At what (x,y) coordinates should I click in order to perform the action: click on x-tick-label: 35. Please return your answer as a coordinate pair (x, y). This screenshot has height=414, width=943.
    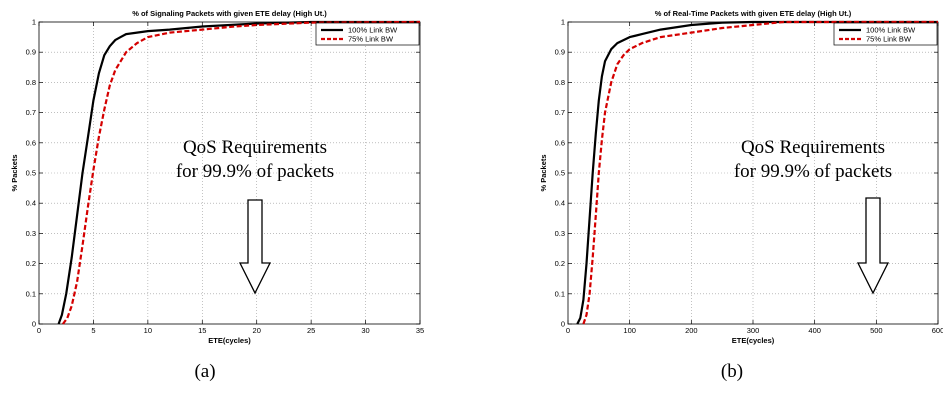
    Looking at the image, I should click on (420, 330).